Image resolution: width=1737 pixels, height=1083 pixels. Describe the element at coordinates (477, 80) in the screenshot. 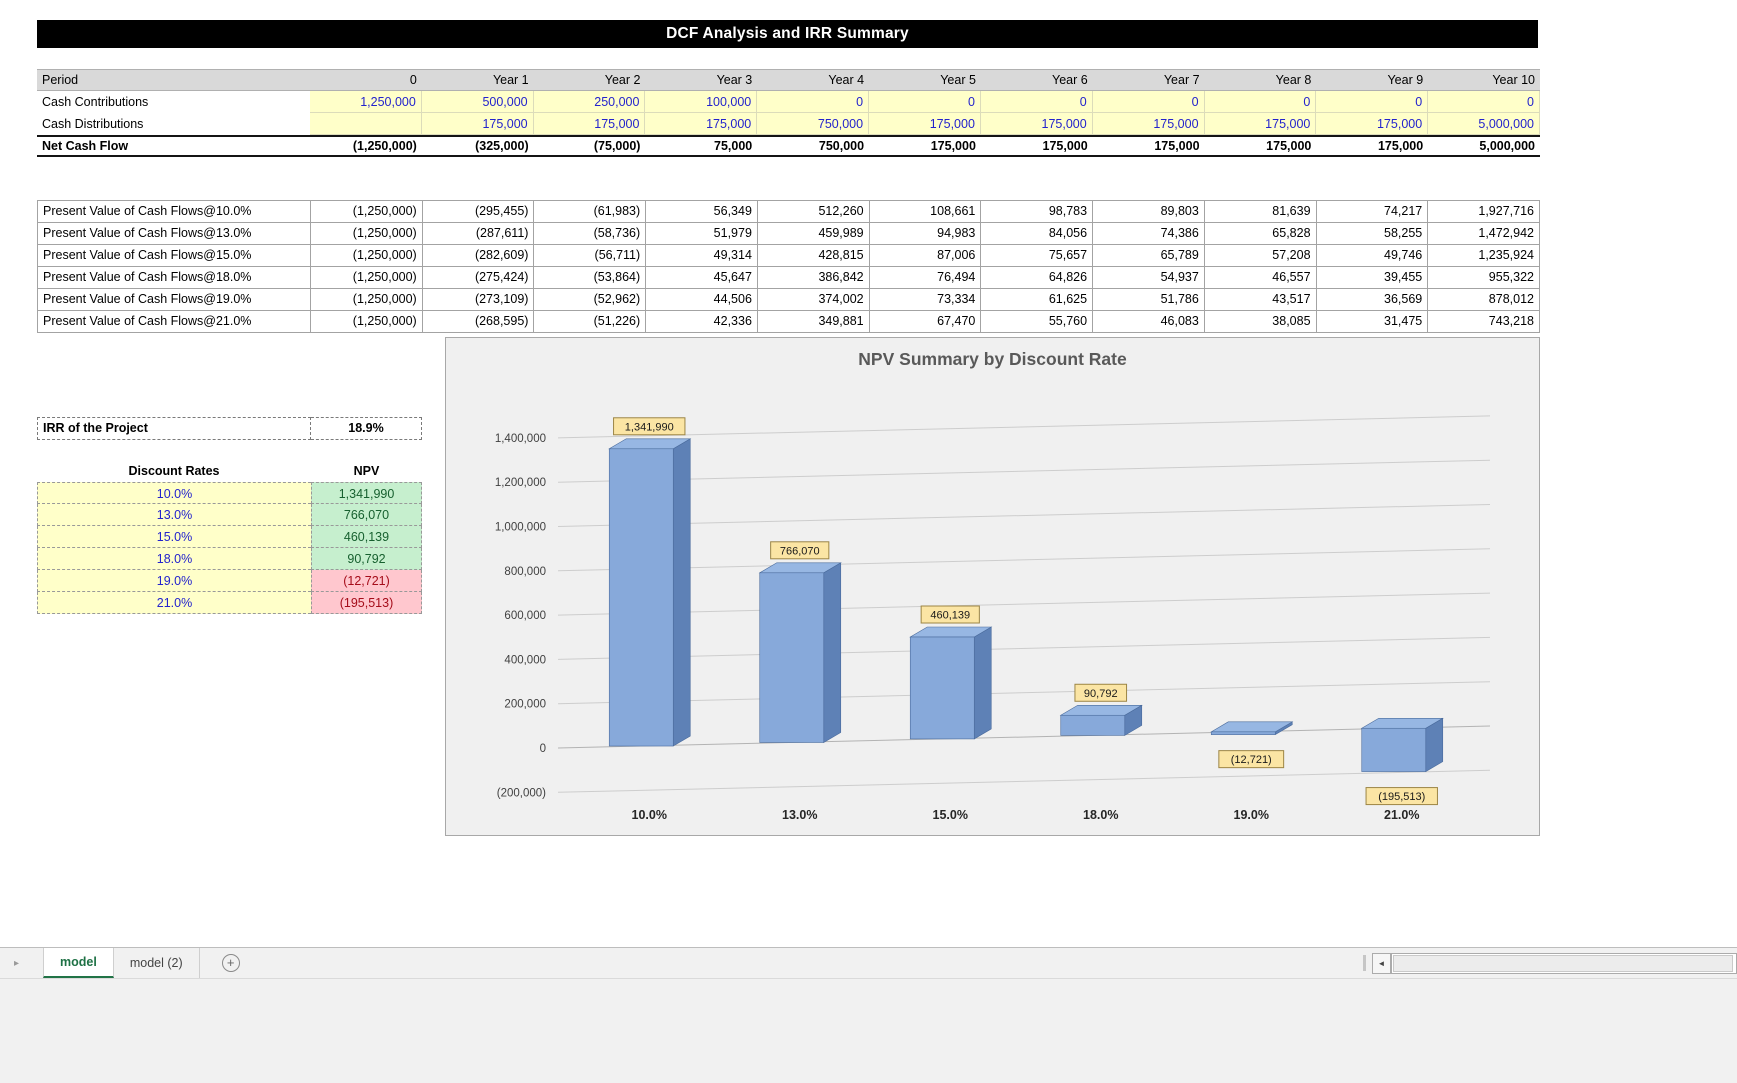

I see `period-header-cell: Year 1` at that location.